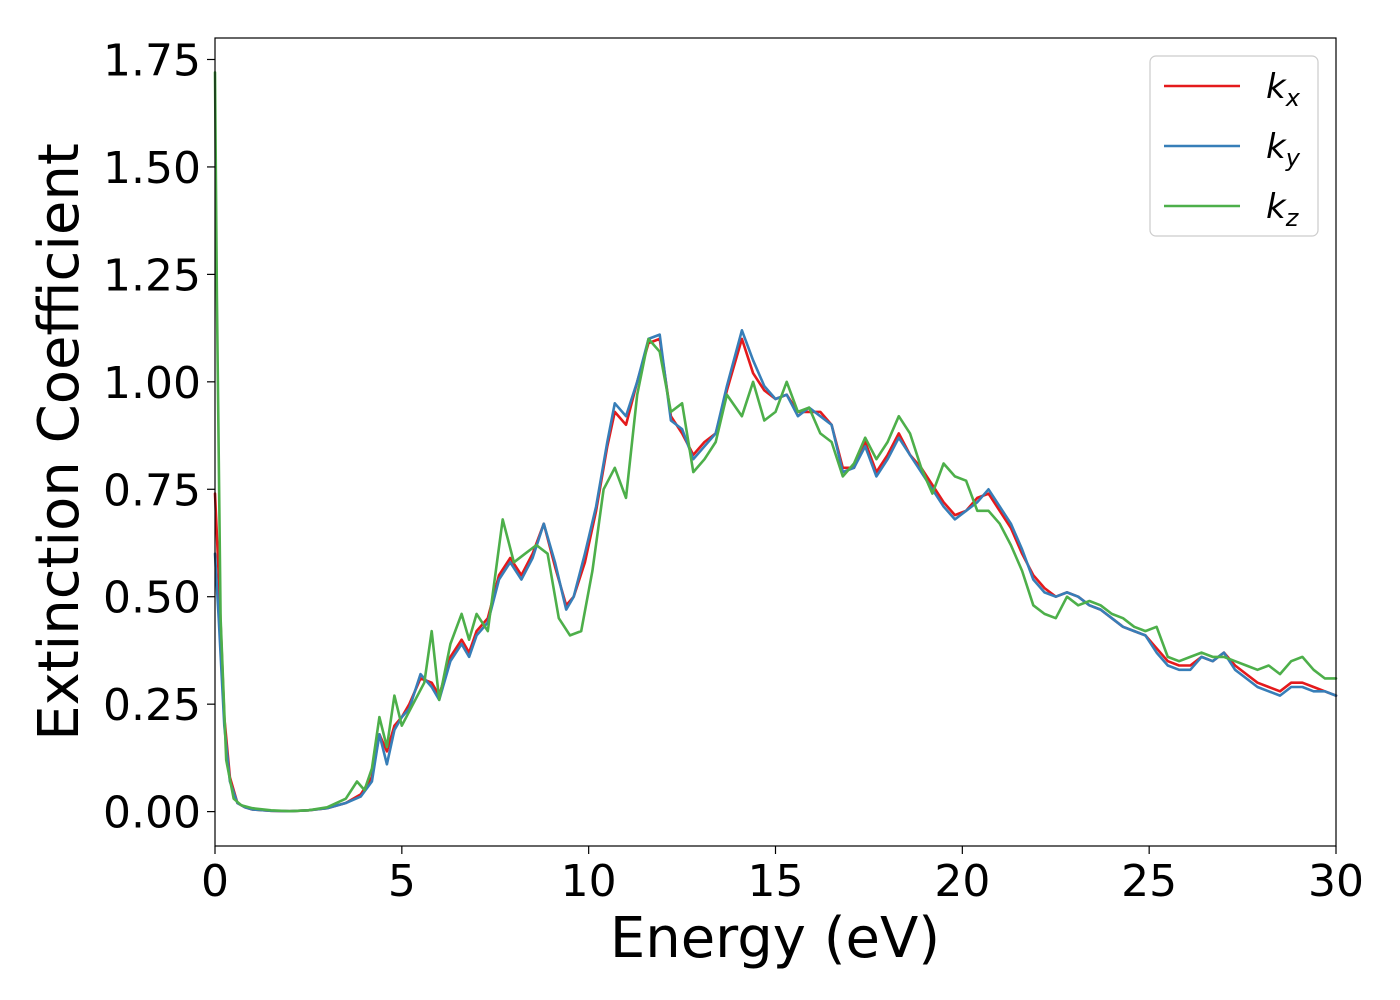  I want to click on legend-label-y: ky, so click(1283, 149).